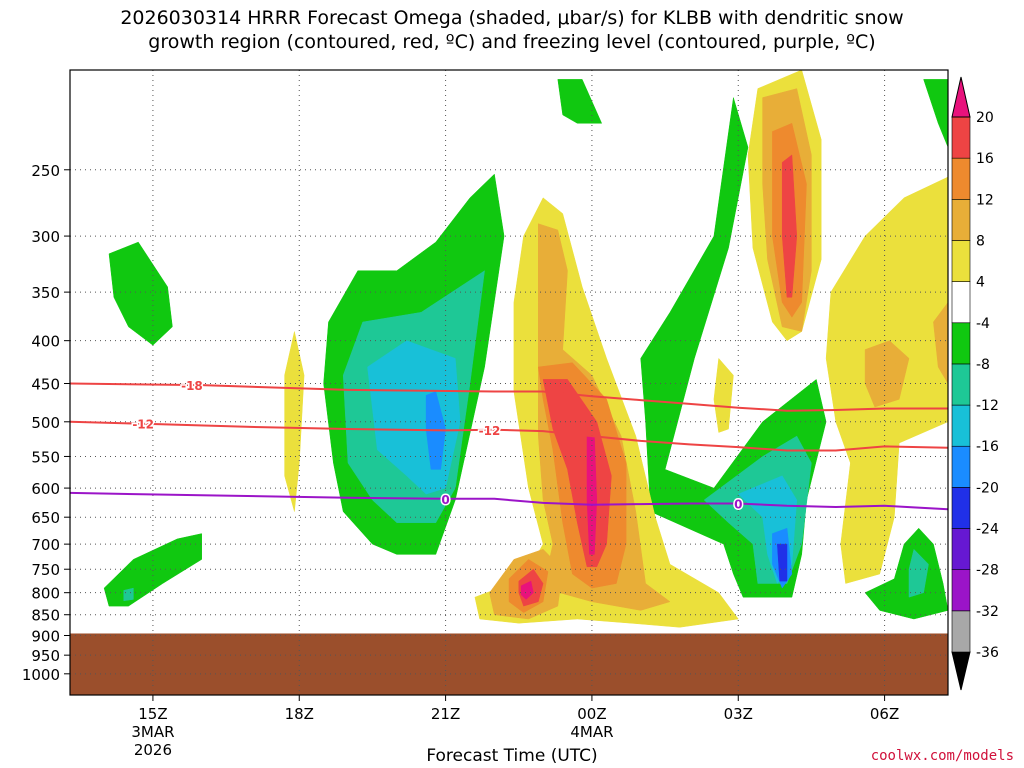 This screenshot has height=768, width=1024. What do you see at coordinates (961, 631) in the screenshot?
I see `colorbar-bin--36-to--32` at bounding box center [961, 631].